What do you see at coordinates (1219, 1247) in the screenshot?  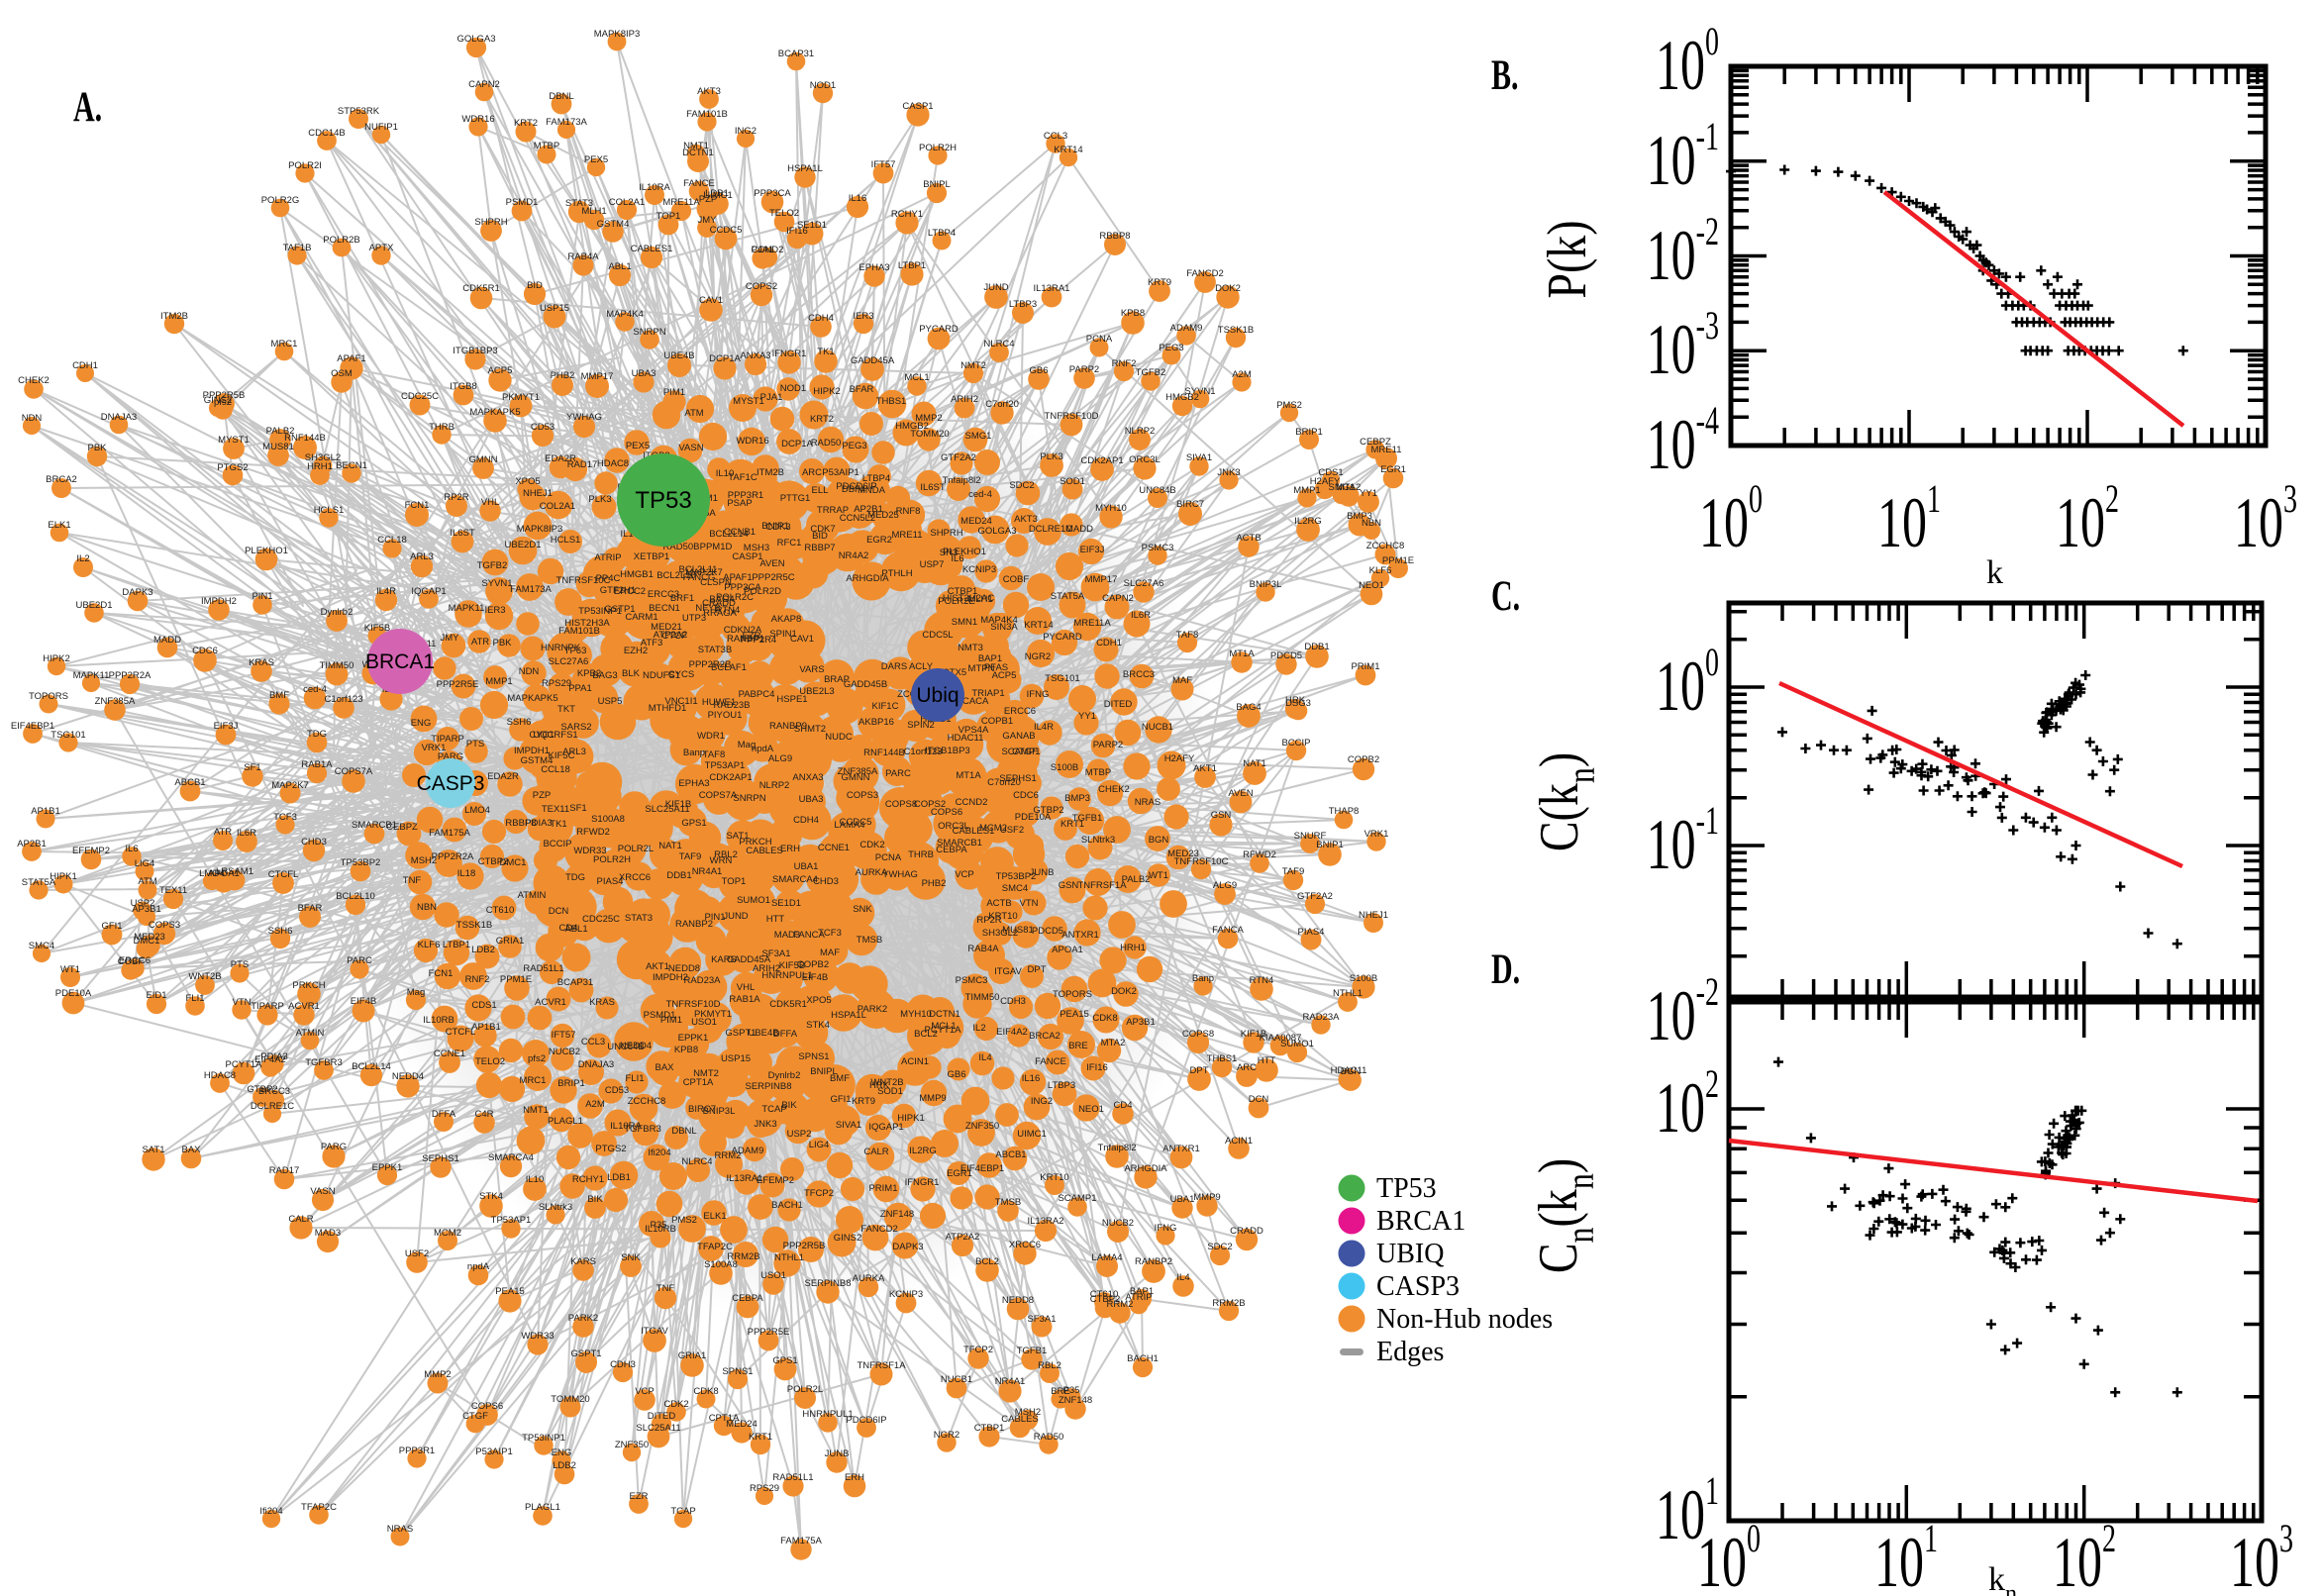 I see `svg-text: SDC2` at bounding box center [1219, 1247].